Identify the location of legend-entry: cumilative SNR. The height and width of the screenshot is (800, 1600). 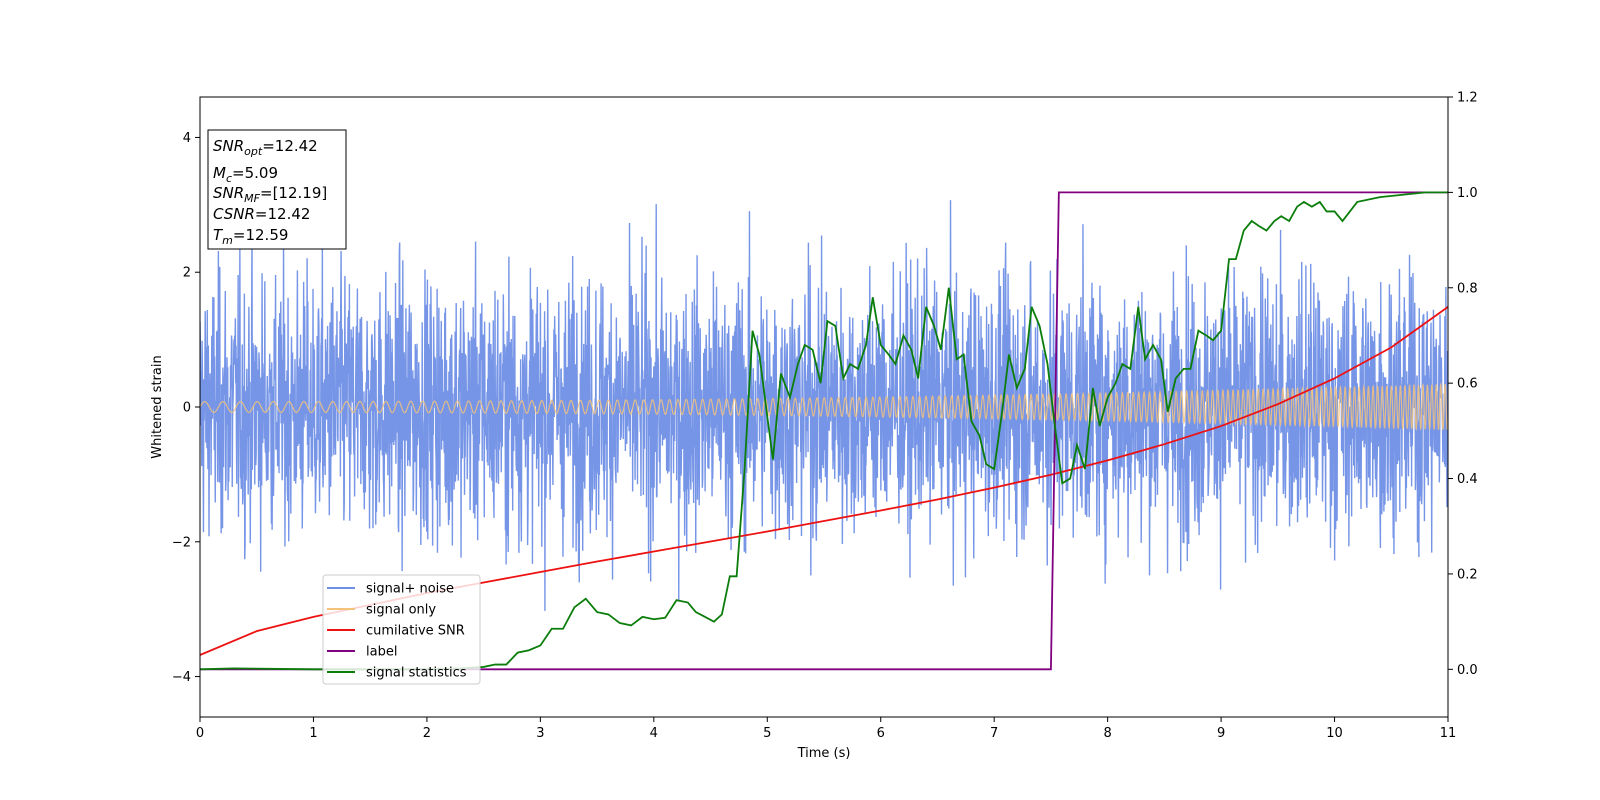
(415, 631).